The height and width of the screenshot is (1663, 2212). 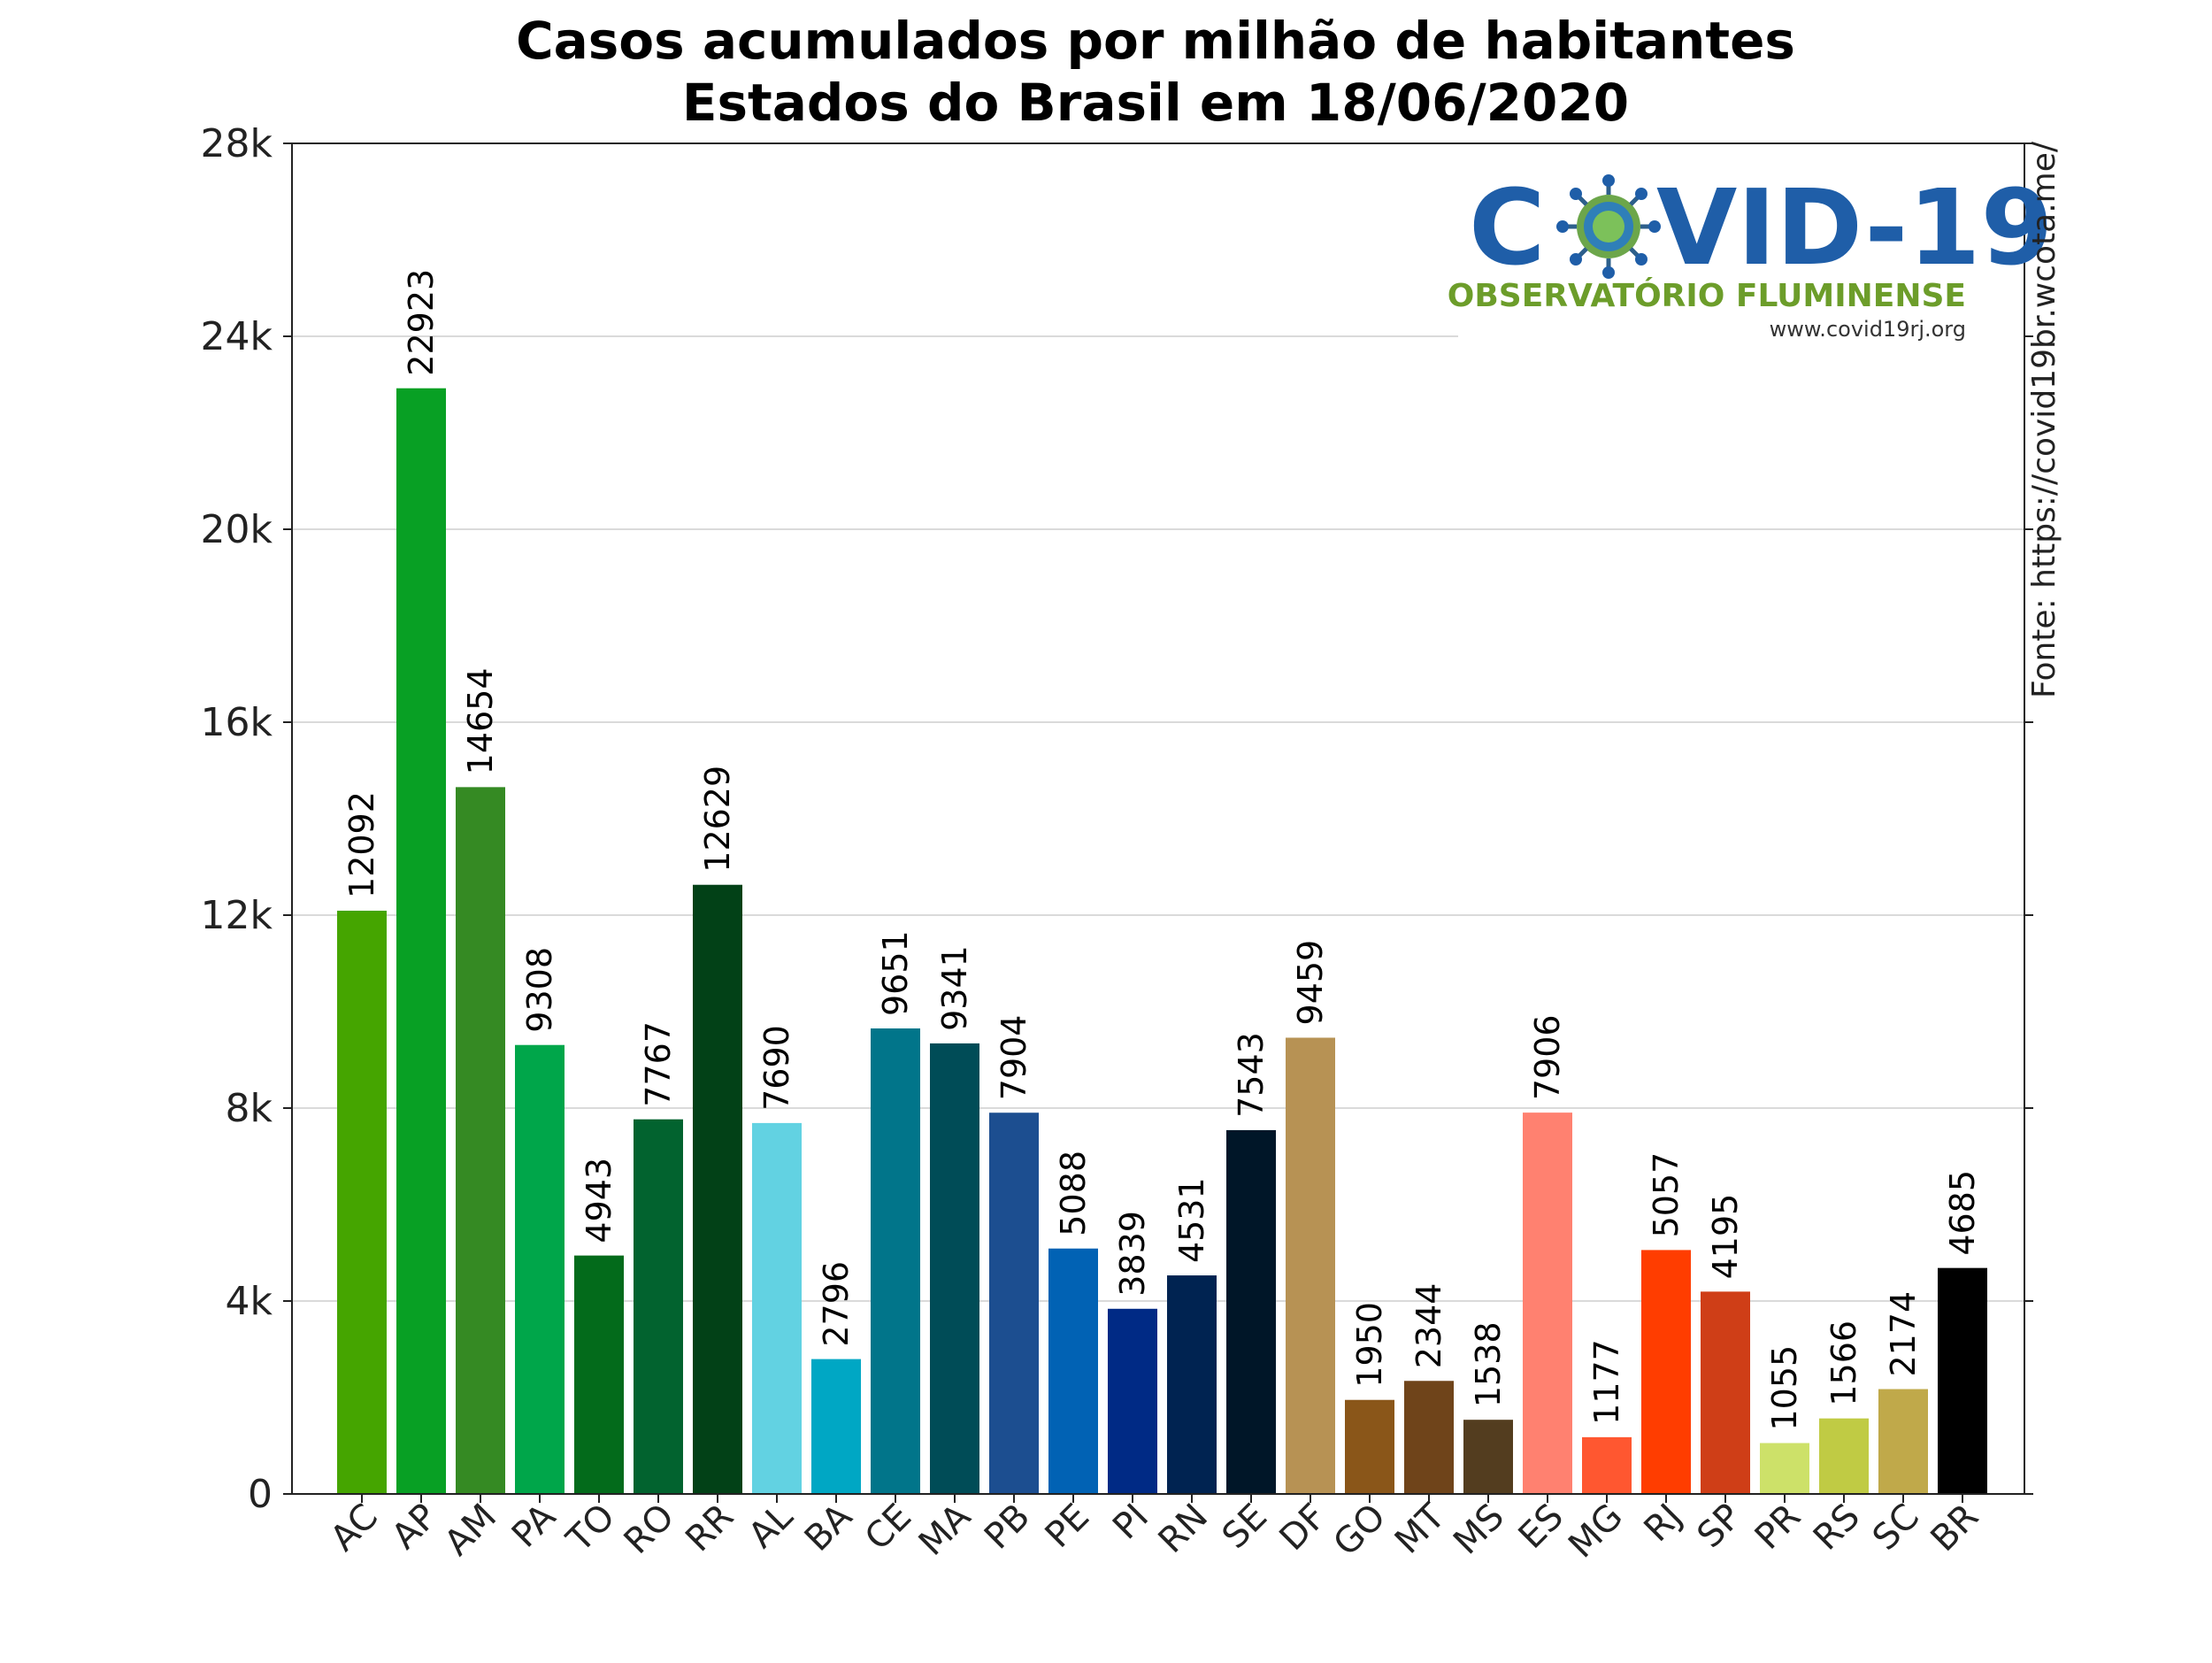 What do you see at coordinates (896, 1261) in the screenshot?
I see `bar-ce` at bounding box center [896, 1261].